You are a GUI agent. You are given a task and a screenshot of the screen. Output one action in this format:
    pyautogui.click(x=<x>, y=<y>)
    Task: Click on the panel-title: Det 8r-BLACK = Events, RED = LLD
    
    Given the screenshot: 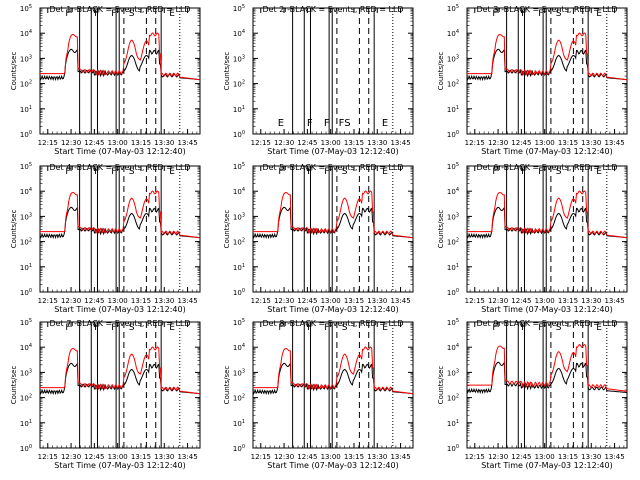 What is the action you would take?
    pyautogui.click(x=332, y=323)
    